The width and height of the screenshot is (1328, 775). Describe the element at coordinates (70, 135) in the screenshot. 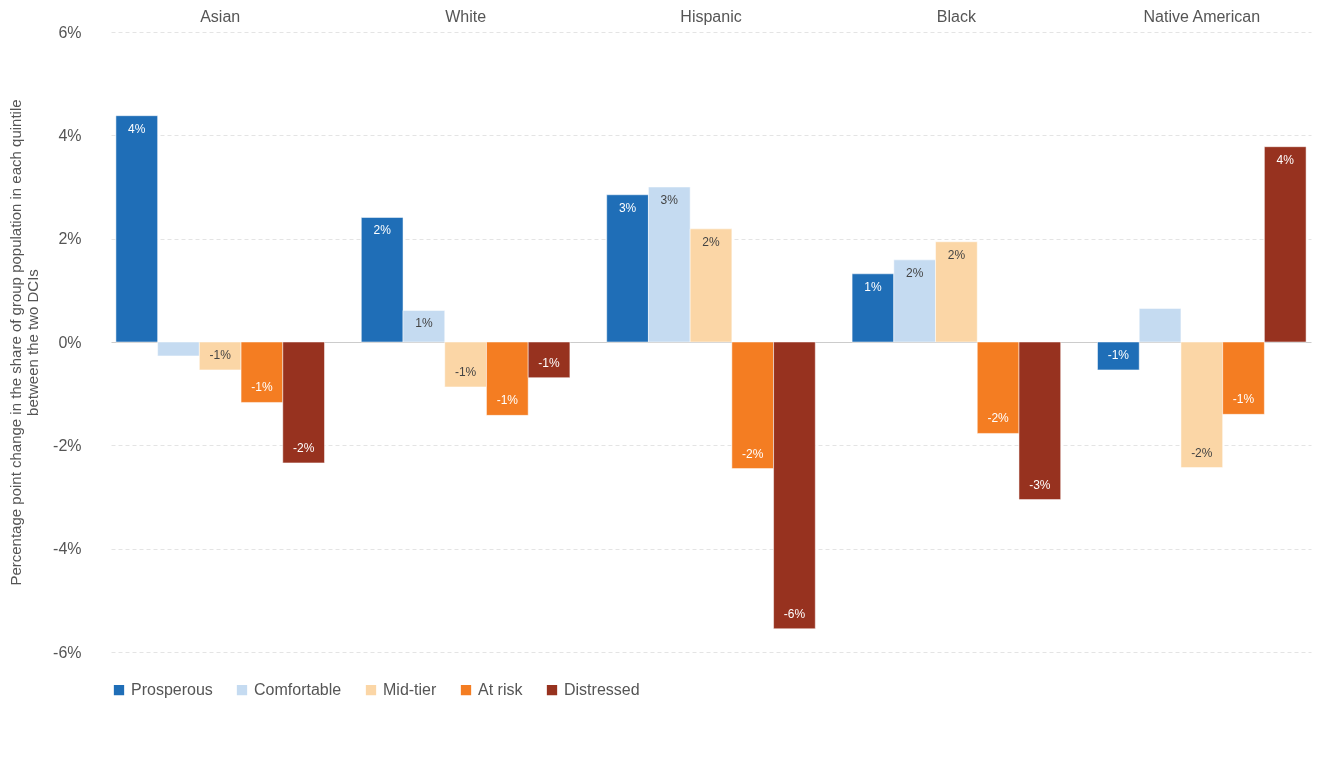

I see `y-tick-label: 4%` at that location.